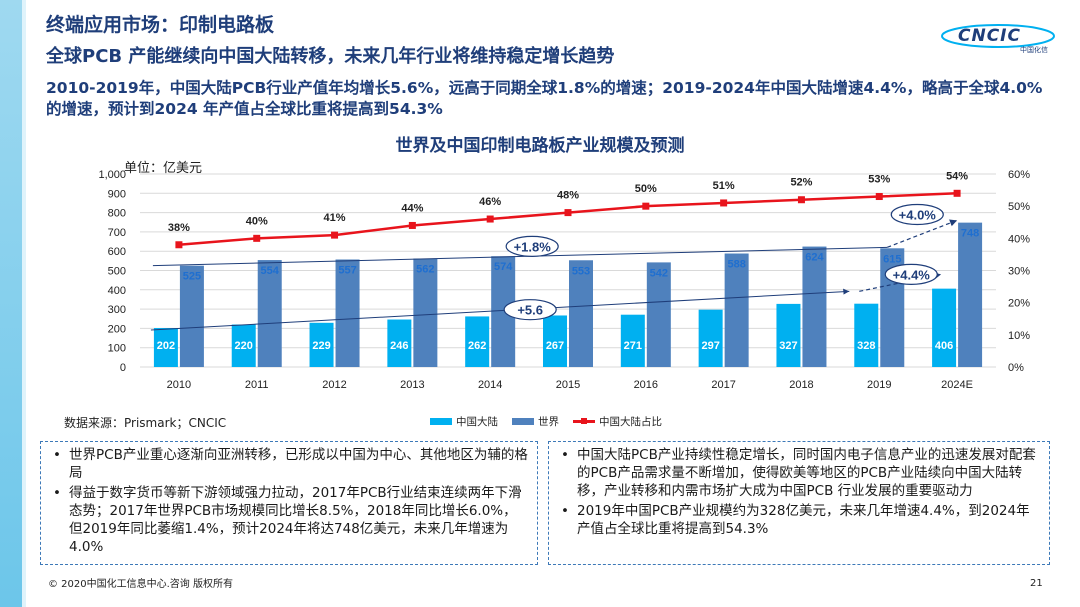  What do you see at coordinates (892, 259) in the screenshot?
I see `label-world-2019: 615` at bounding box center [892, 259].